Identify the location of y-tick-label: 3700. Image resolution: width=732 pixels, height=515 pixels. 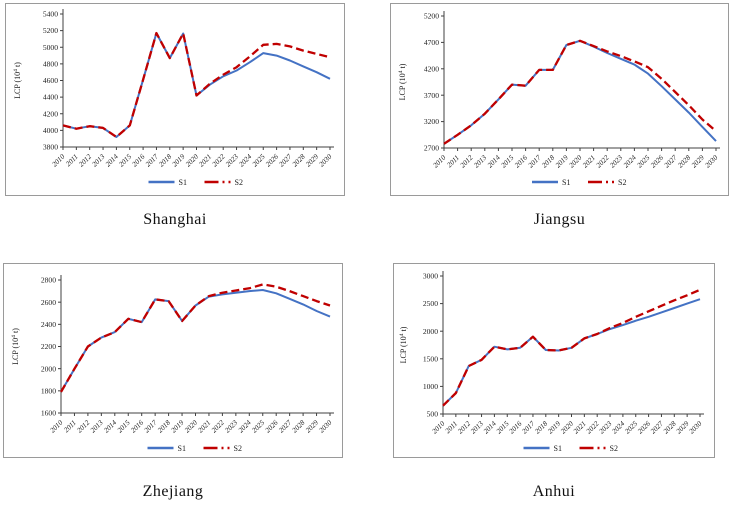
(431, 95).